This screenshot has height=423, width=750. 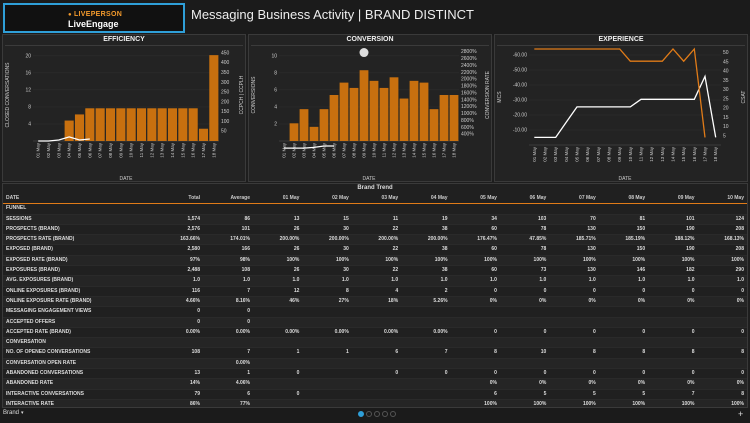 I want to click on column-header: 09 May, so click(x=673, y=199).